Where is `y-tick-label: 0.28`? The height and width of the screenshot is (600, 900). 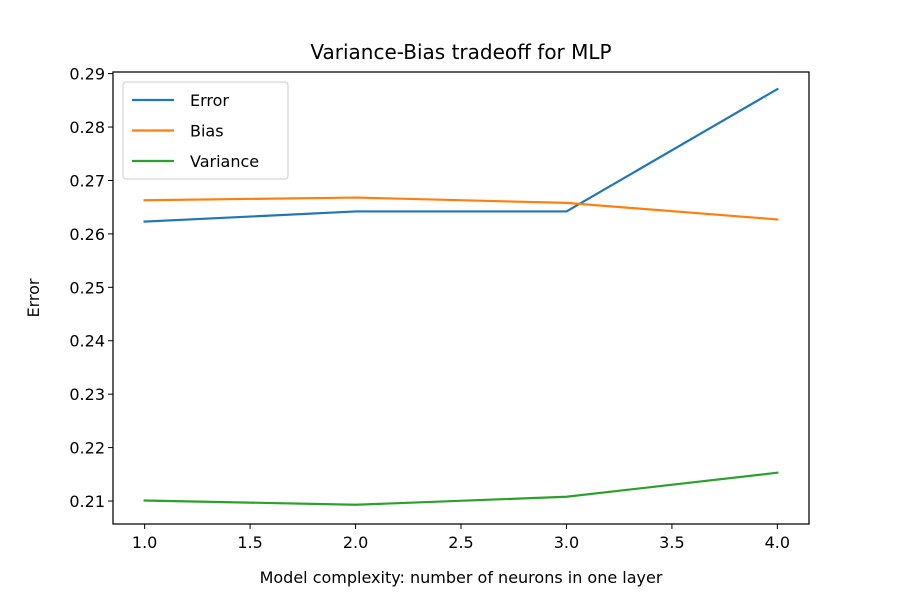 y-tick-label: 0.28 is located at coordinates (87, 127).